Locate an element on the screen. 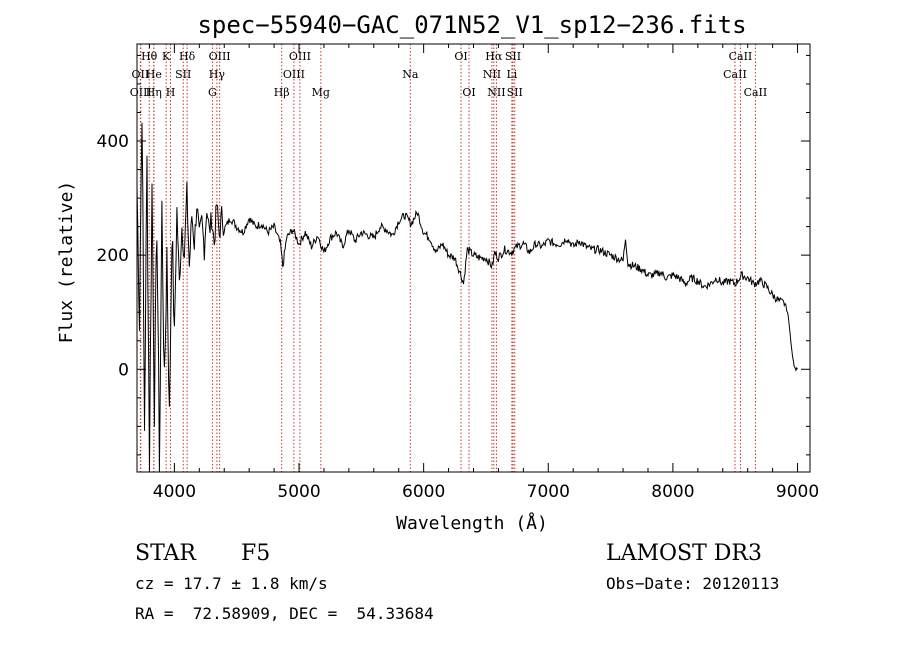 Image resolution: width=900 pixels, height=654 pixels. spectral-line-label: Na is located at coordinates (410, 74).